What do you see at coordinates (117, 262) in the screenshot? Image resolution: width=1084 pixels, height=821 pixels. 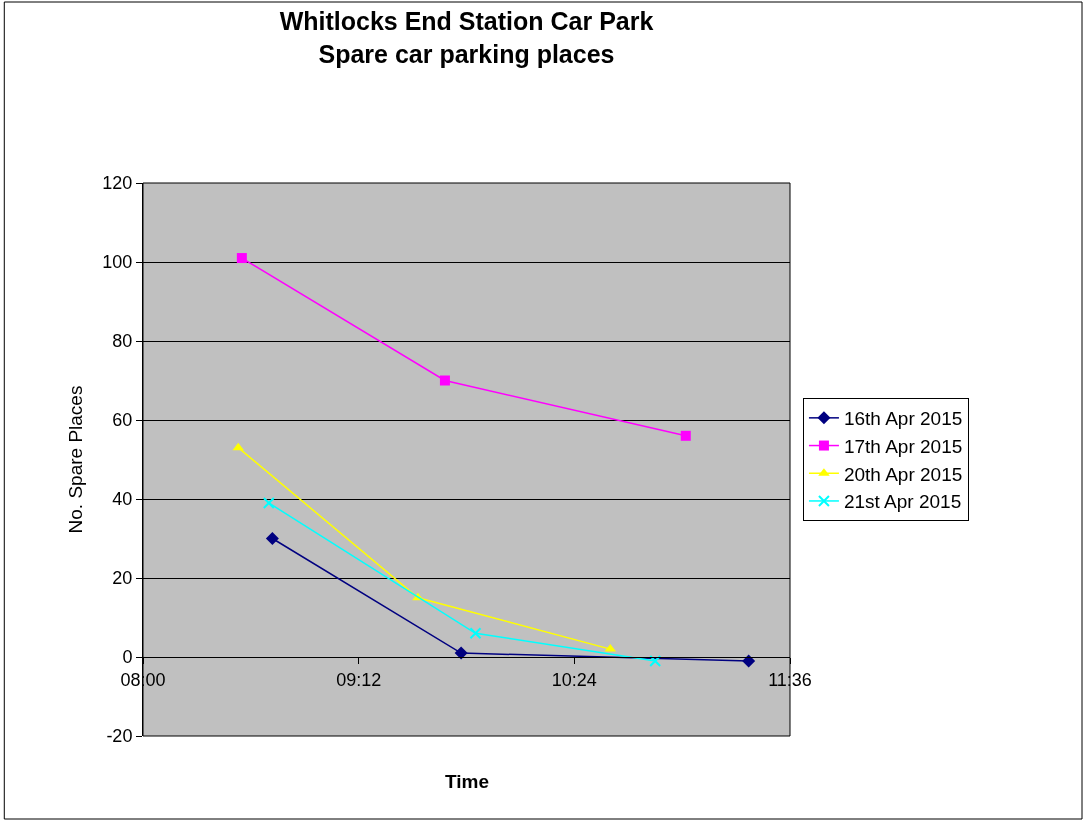 I see `y-tick-label: 100` at bounding box center [117, 262].